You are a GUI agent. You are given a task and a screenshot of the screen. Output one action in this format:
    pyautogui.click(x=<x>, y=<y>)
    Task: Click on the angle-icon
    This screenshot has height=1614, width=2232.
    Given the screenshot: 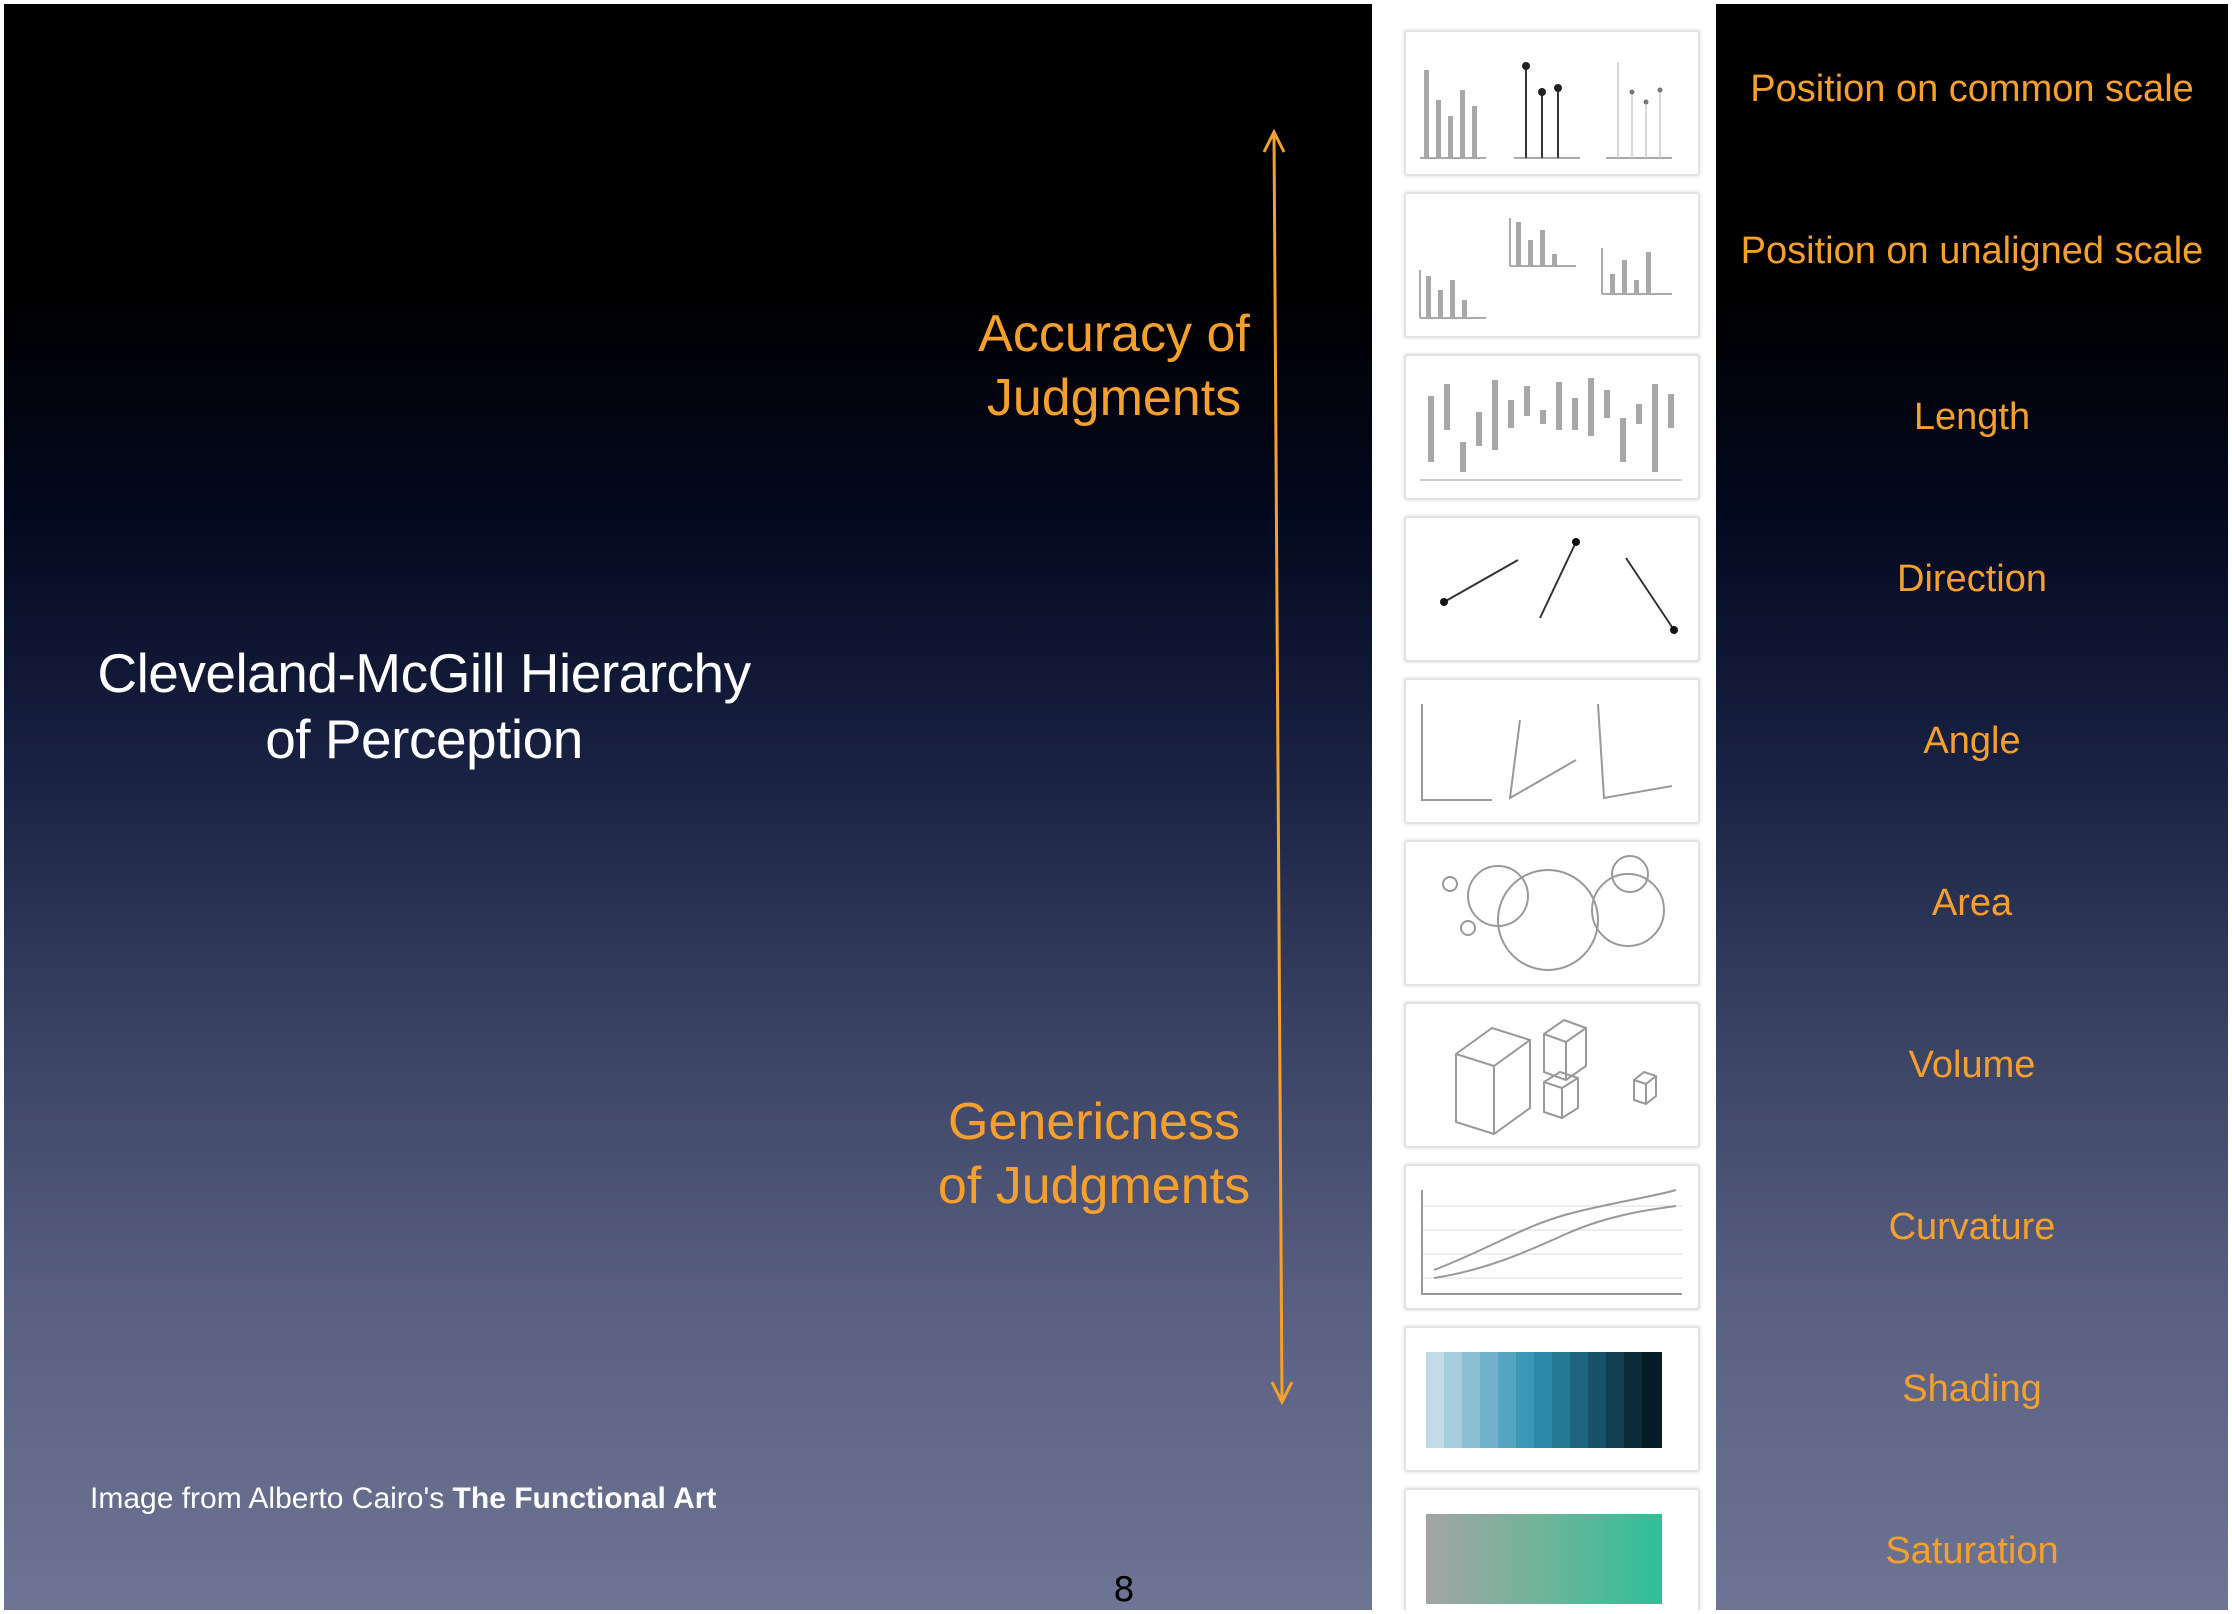 What is the action you would take?
    pyautogui.click(x=1552, y=751)
    